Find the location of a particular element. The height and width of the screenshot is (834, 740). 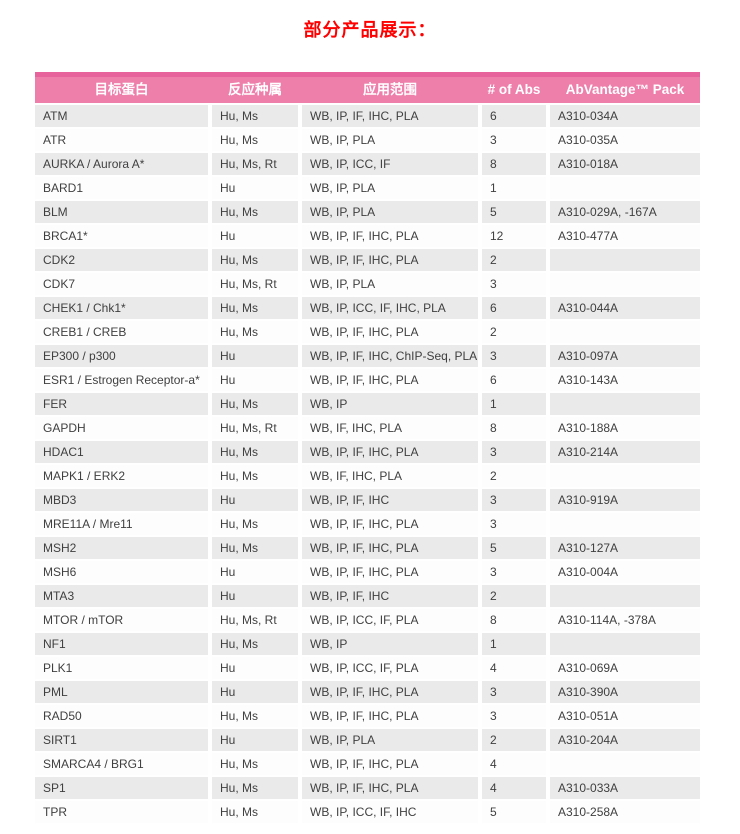

cell-abvantage-pack: A310-097A is located at coordinates (625, 356).